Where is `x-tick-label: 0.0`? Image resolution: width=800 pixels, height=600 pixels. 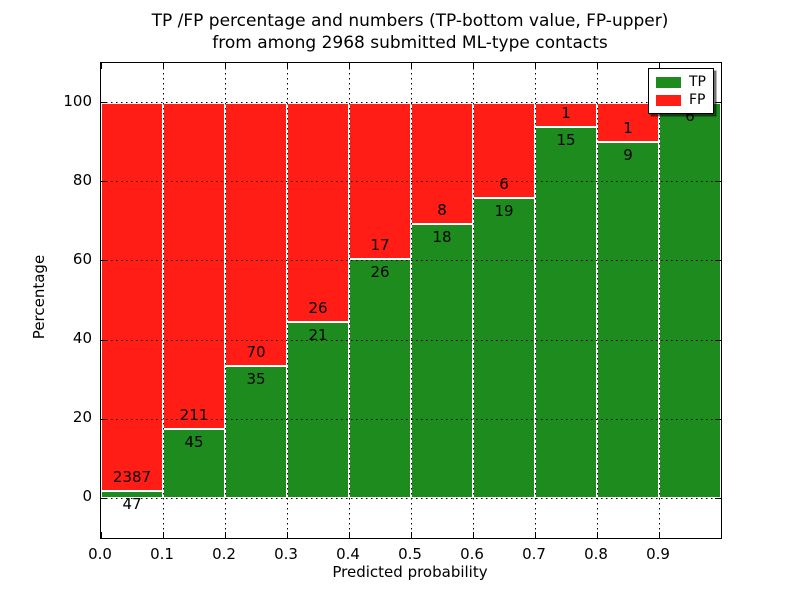 x-tick-label: 0.0 is located at coordinates (100, 554).